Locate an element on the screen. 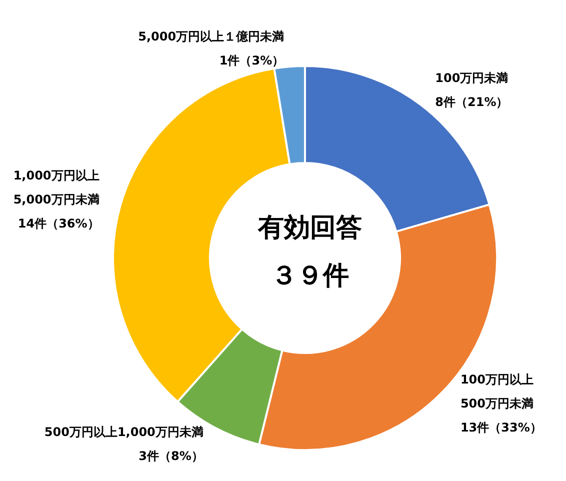 The image size is (566, 481). slice-label: 5,000万円以上１億円未満 is located at coordinates (211, 37).